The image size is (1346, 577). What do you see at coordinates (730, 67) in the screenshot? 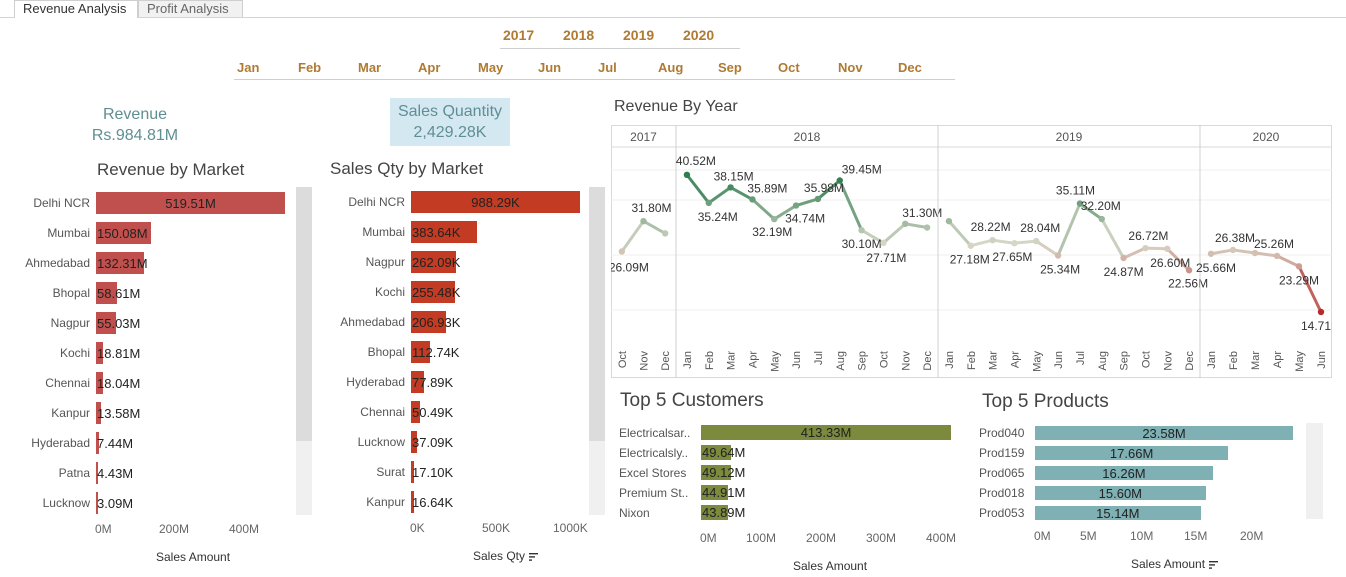
I see `month-filter-sep: Sep` at bounding box center [730, 67].